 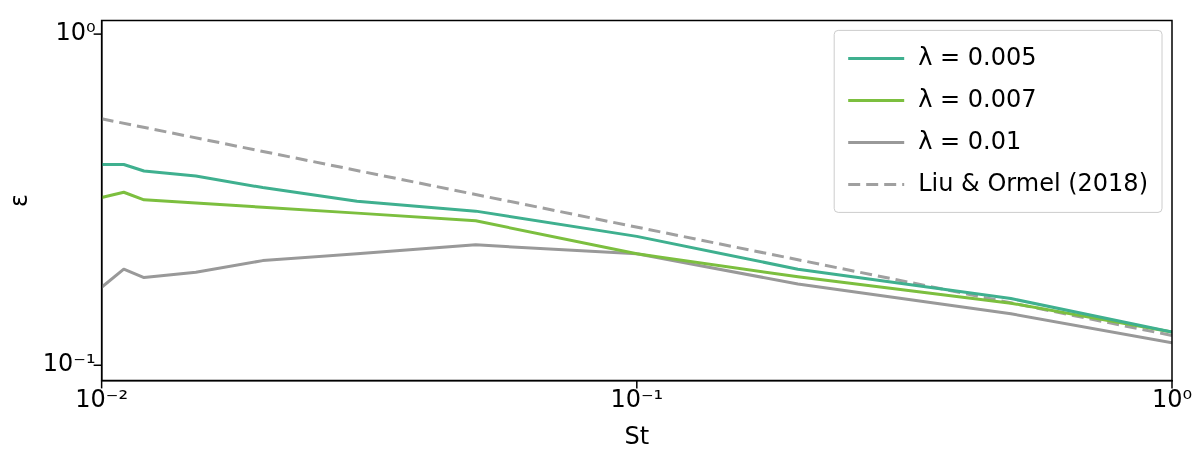 What do you see at coordinates (18, 200) in the screenshot?
I see `y-axis-title: ε` at bounding box center [18, 200].